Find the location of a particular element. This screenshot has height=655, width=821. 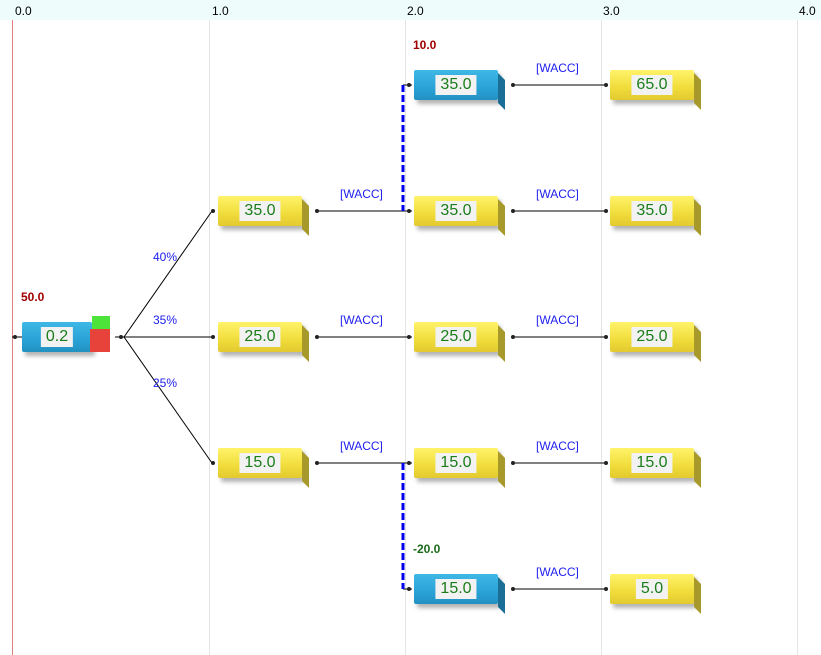

node-value: 5.0 is located at coordinates (652, 589).